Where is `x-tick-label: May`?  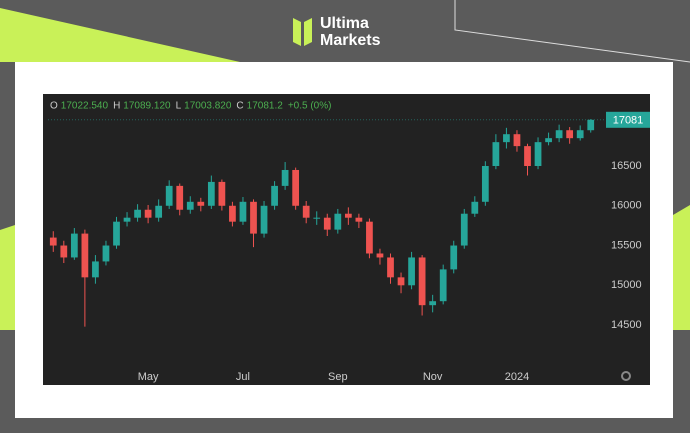 x-tick-label: May is located at coordinates (148, 377).